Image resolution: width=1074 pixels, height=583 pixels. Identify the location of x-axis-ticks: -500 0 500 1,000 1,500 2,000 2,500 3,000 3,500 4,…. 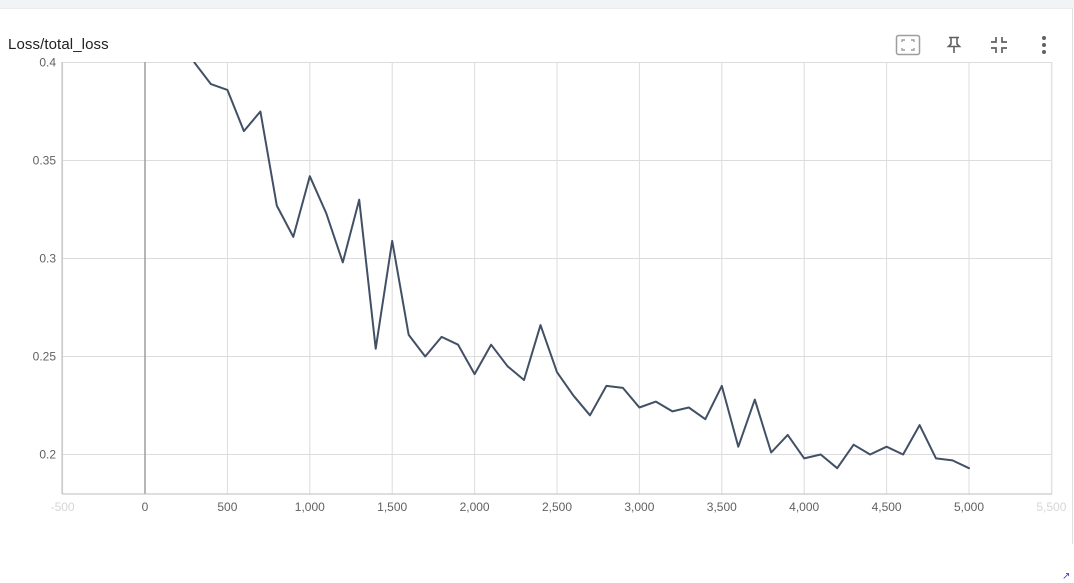
(559, 507).